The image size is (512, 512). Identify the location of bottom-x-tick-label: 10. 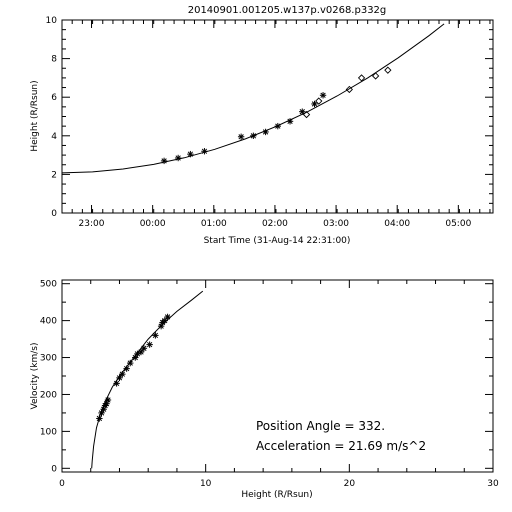
(206, 484).